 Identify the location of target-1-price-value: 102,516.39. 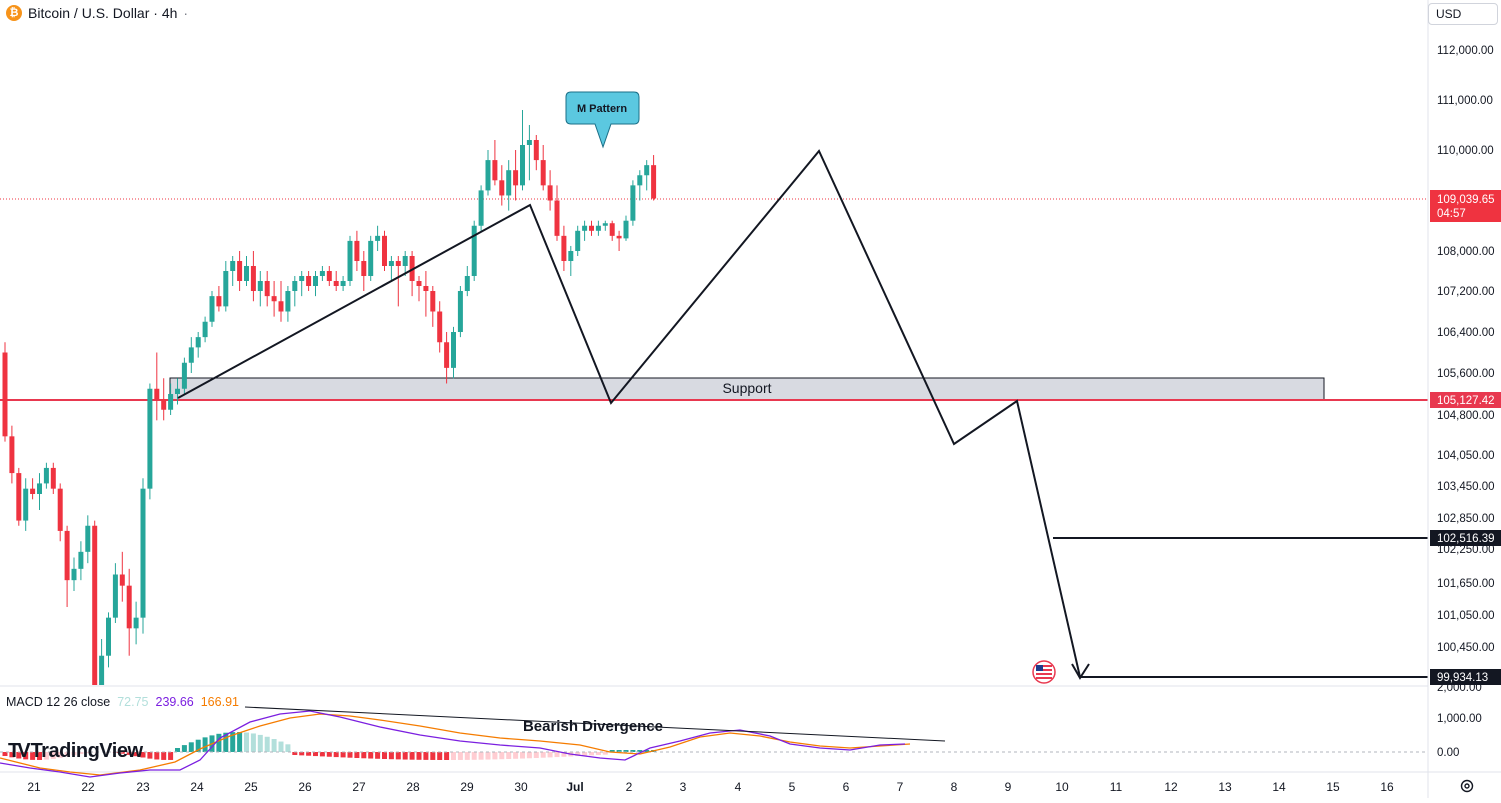
(1466, 539).